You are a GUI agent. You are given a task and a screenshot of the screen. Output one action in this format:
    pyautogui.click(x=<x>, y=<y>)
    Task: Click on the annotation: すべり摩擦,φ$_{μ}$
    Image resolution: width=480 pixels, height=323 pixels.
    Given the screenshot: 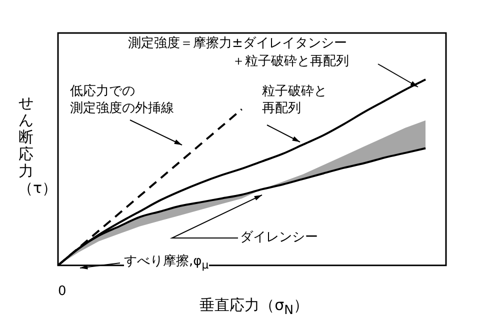 What is the action you would take?
    pyautogui.click(x=166, y=264)
    